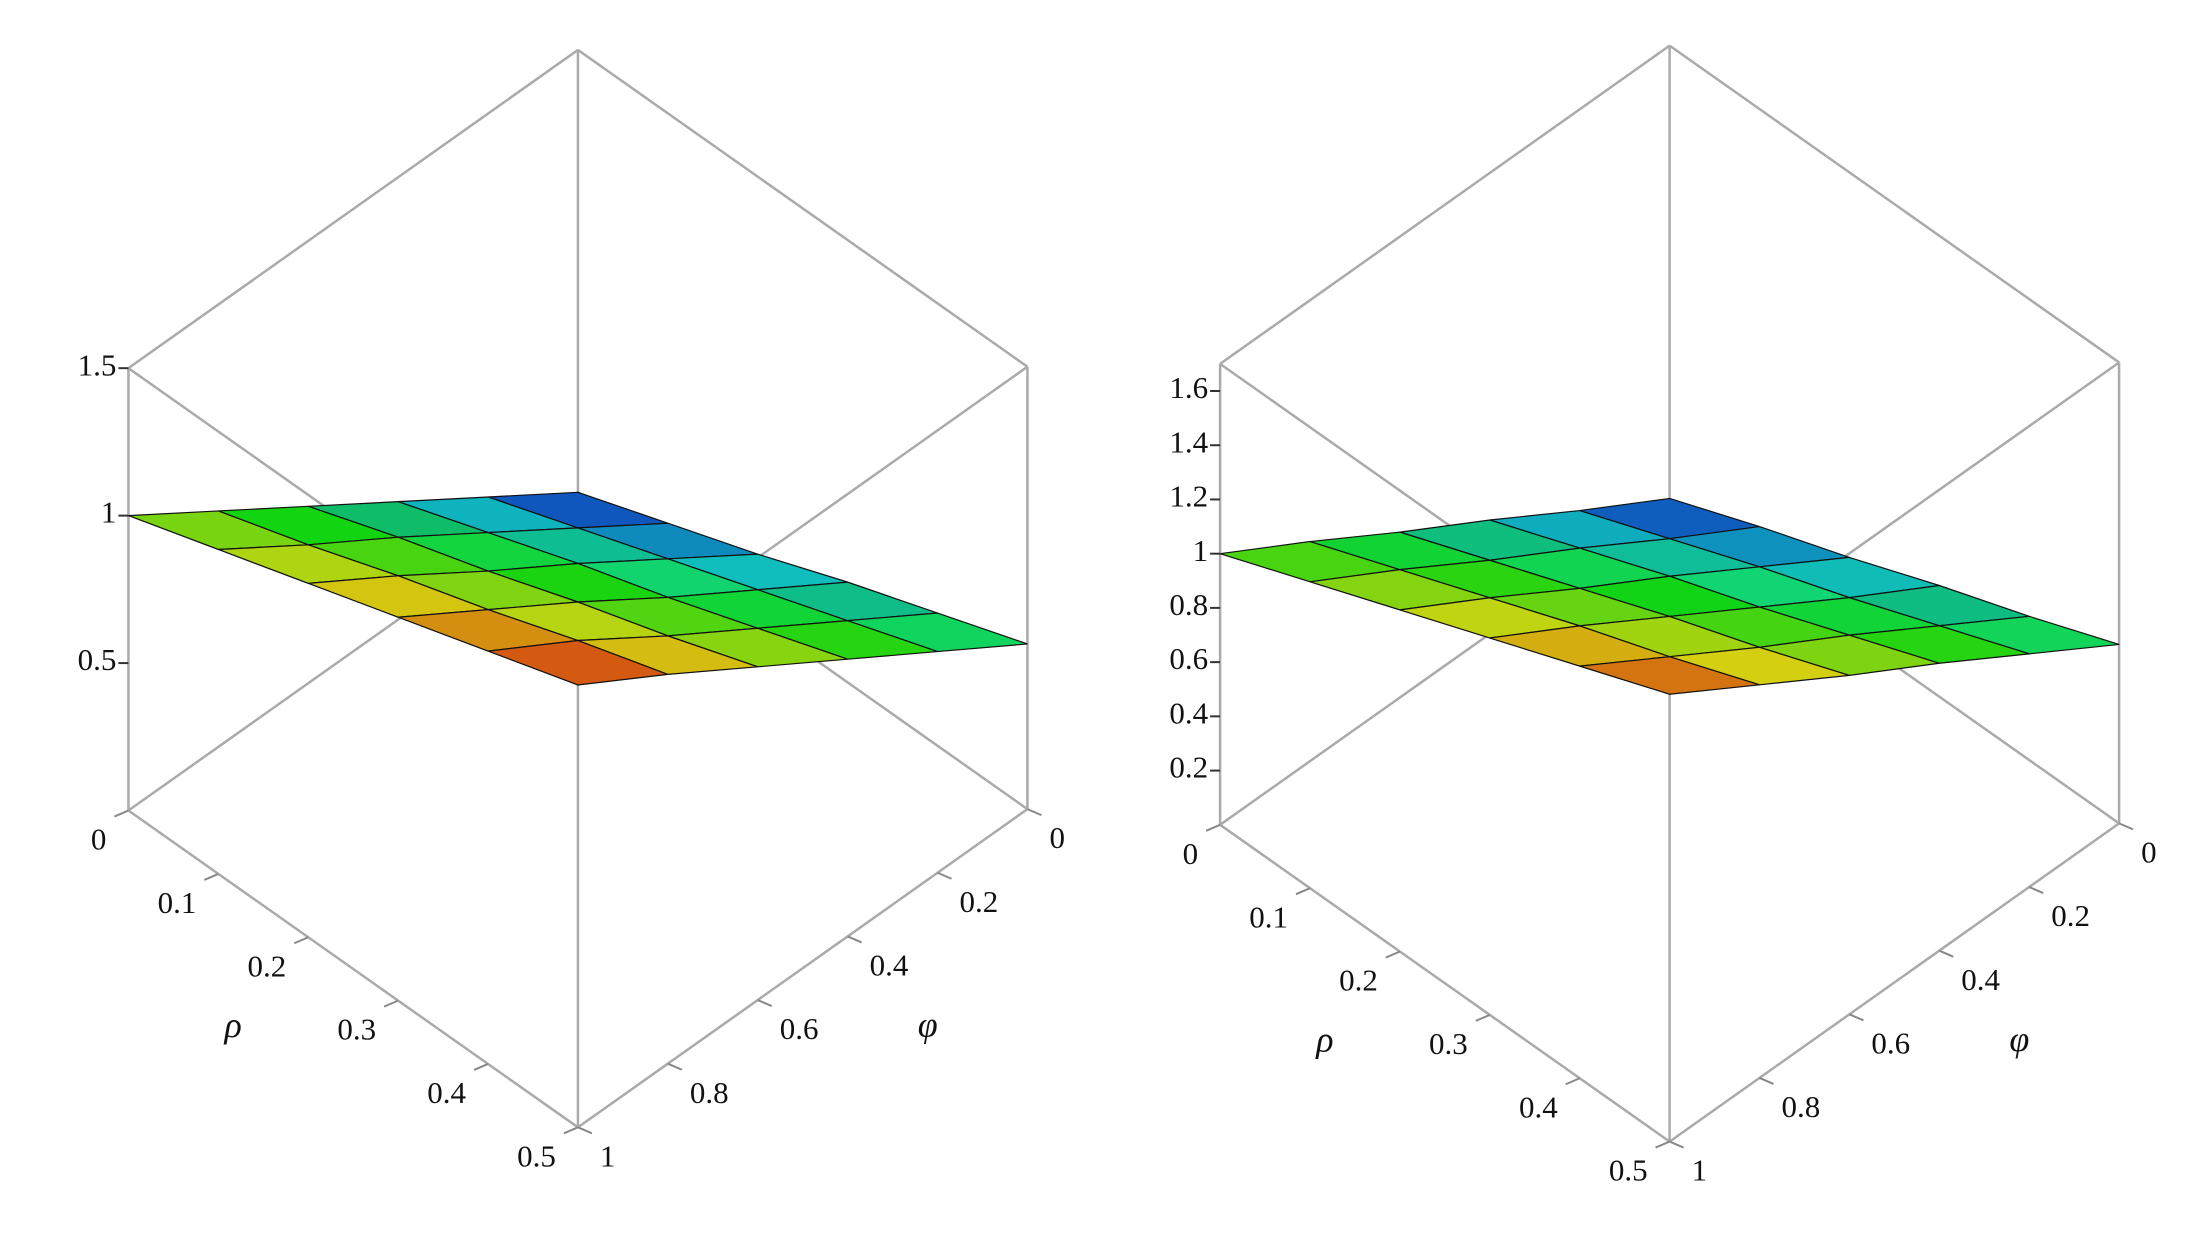  I want to click on z-tick-label: 0.6, so click(1188, 658).